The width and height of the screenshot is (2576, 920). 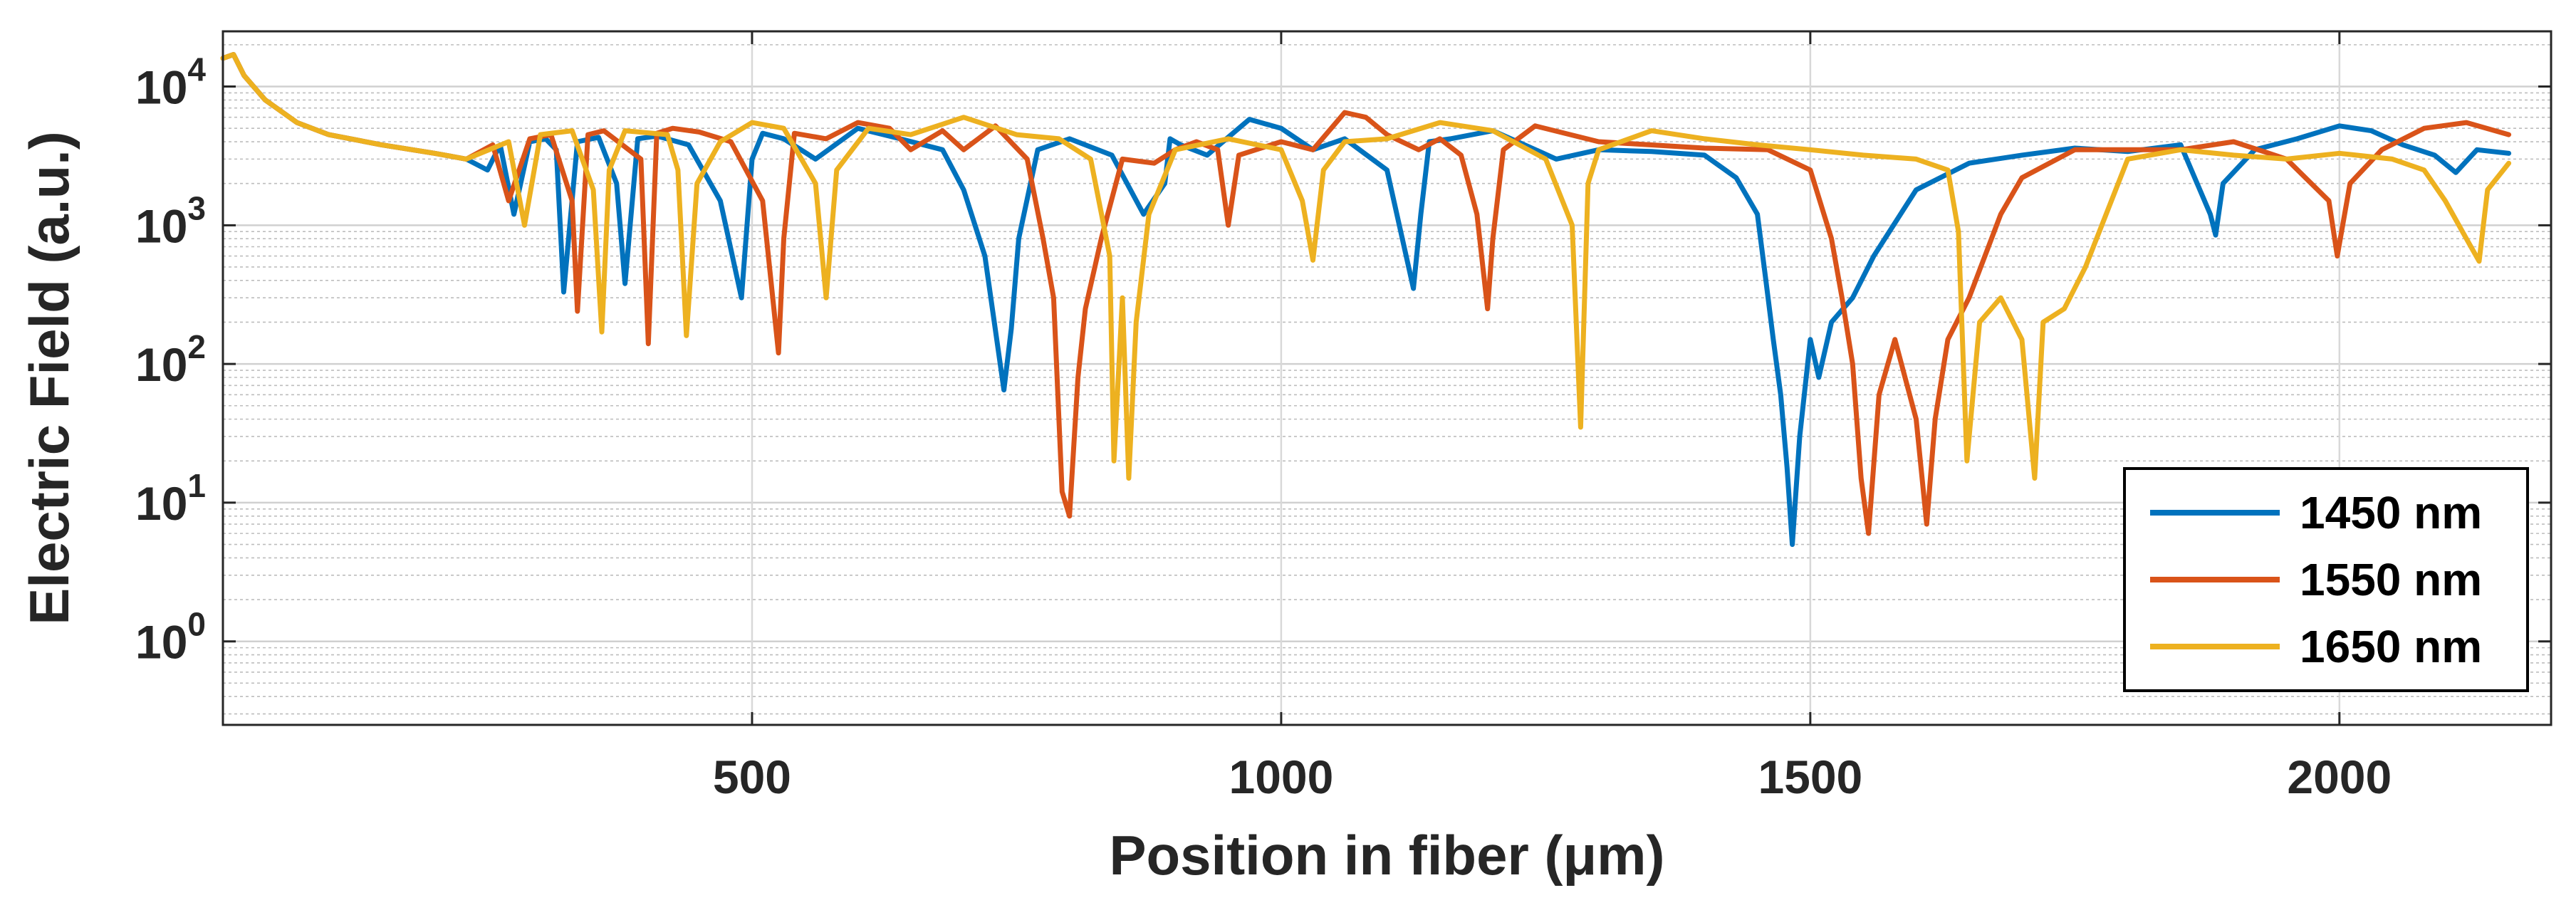 What do you see at coordinates (196, 69) in the screenshot?
I see `y-tick-exponent: 4` at bounding box center [196, 69].